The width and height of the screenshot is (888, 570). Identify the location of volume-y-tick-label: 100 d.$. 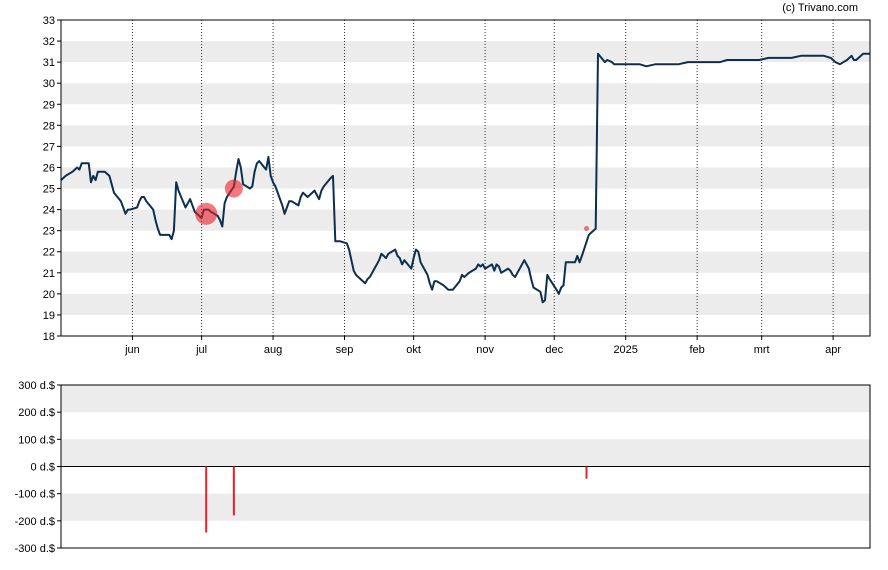
(36, 440).